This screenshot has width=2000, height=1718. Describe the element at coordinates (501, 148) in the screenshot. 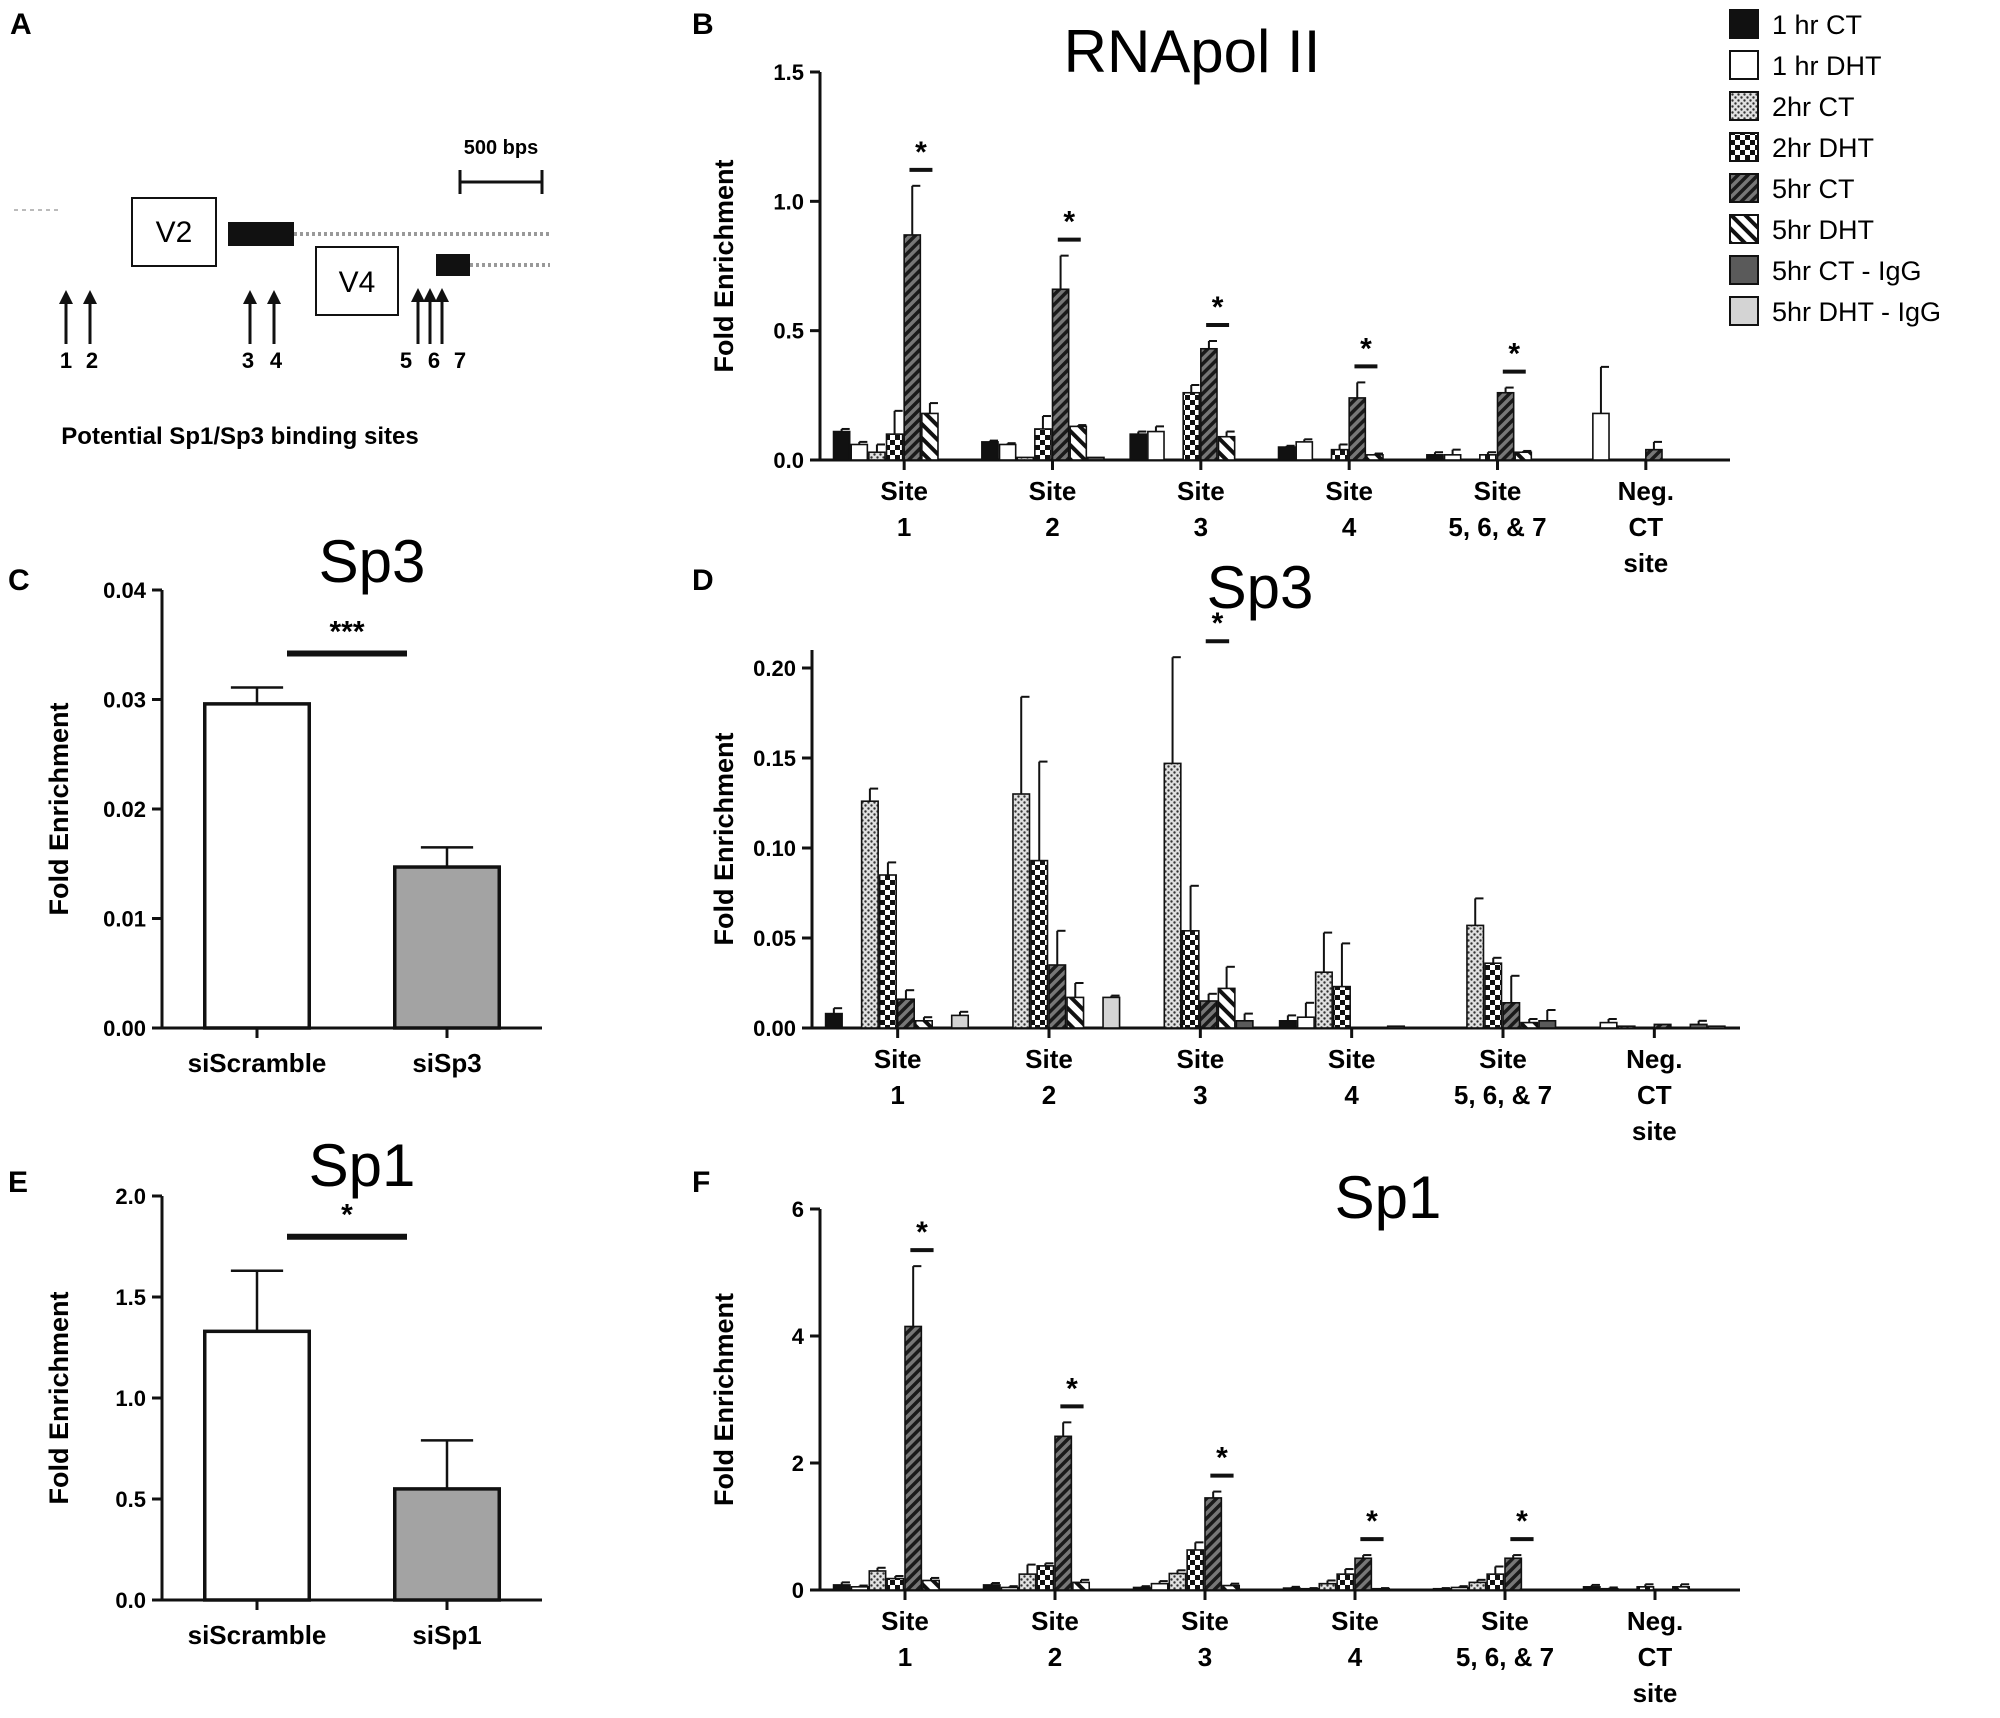

I see `scale-bar-label: 500 bps` at that location.